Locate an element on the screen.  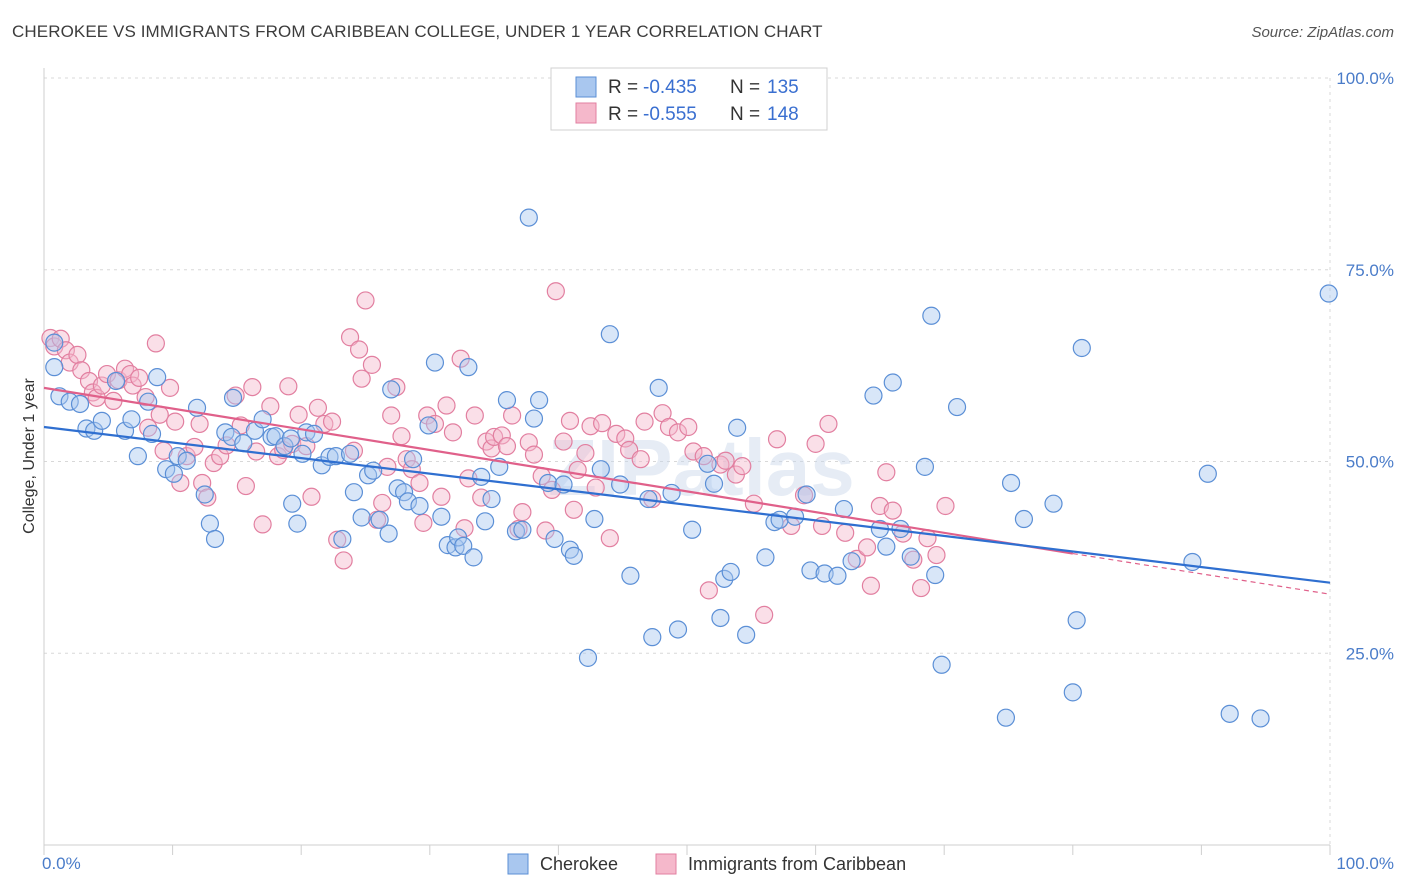
legend-swatch-cherokee is located at coordinates (586, 87).